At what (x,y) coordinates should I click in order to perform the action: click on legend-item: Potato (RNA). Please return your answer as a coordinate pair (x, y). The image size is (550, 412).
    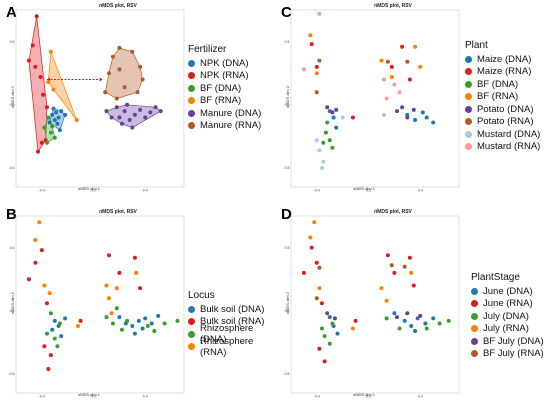
    Looking at the image, I should click on (502, 122).